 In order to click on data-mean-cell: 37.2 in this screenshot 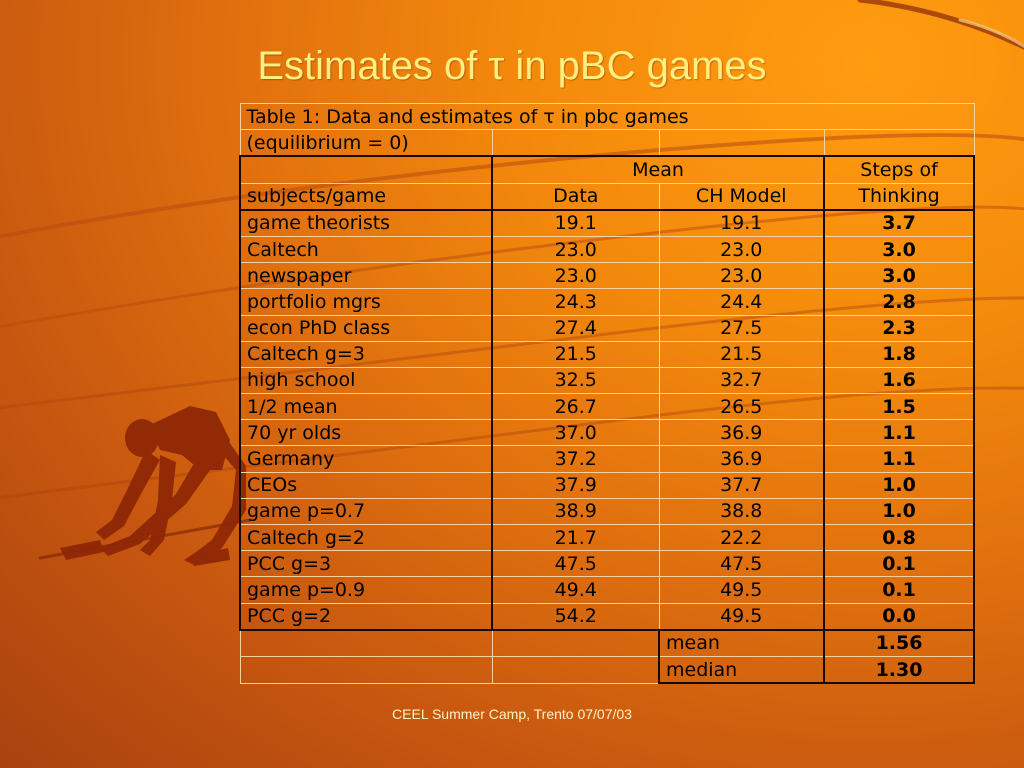, I will do `click(575, 459)`.